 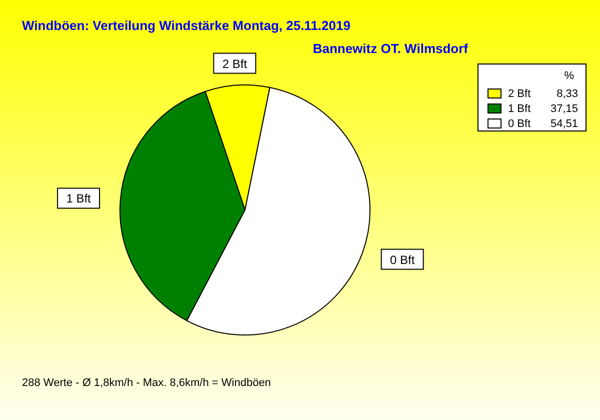 I want to click on slice-label: 2 Bft, so click(x=235, y=63).